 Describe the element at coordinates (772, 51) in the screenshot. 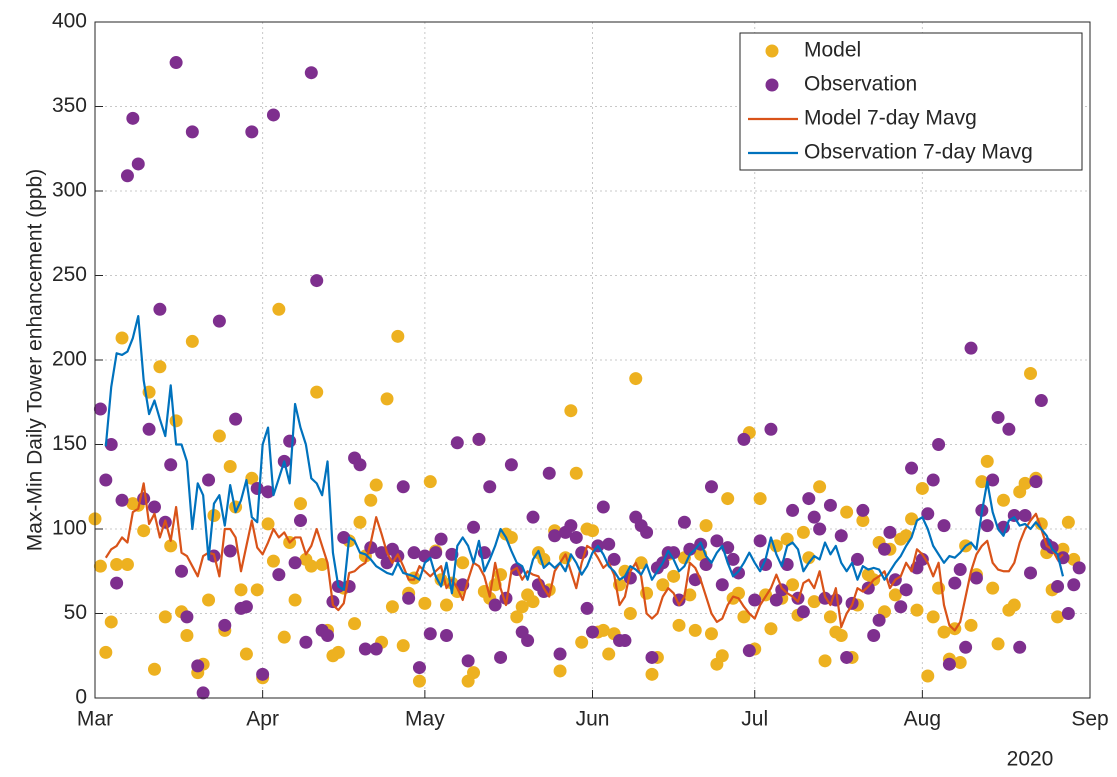

I see `legend-marker` at that location.